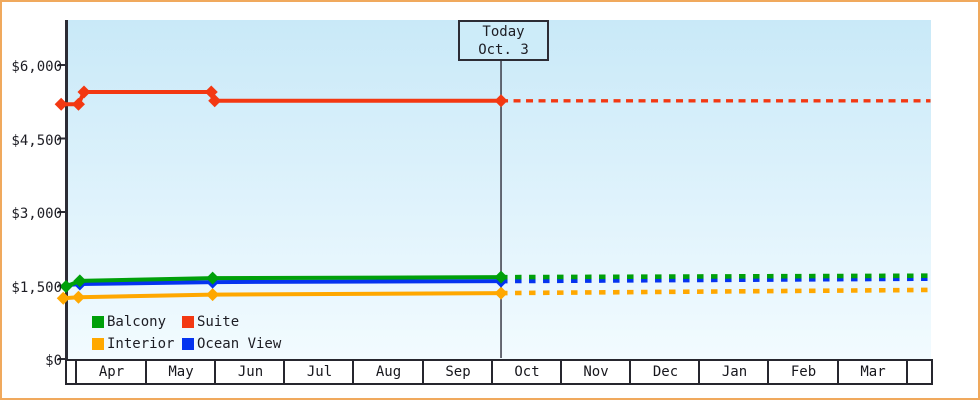 This screenshot has width=980, height=400. Describe the element at coordinates (282, 296) in the screenshot. I see `series-line-interior` at that location.